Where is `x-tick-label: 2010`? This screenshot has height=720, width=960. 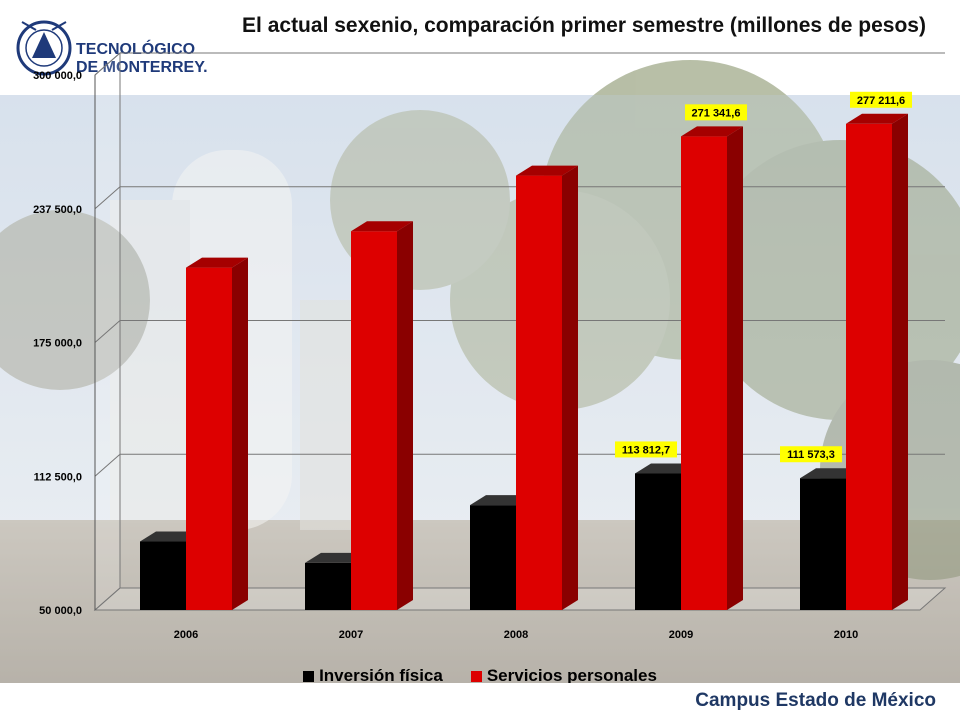
x-tick-label: 2010 is located at coordinates (846, 635).